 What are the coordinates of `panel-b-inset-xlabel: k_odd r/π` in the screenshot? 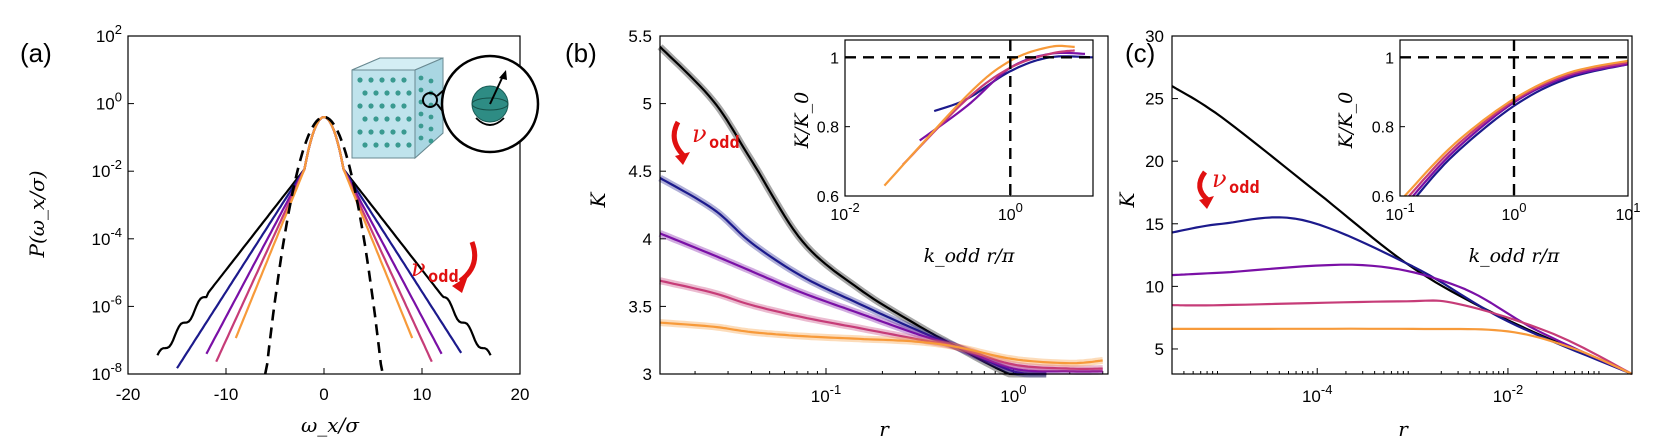 It's located at (969, 256).